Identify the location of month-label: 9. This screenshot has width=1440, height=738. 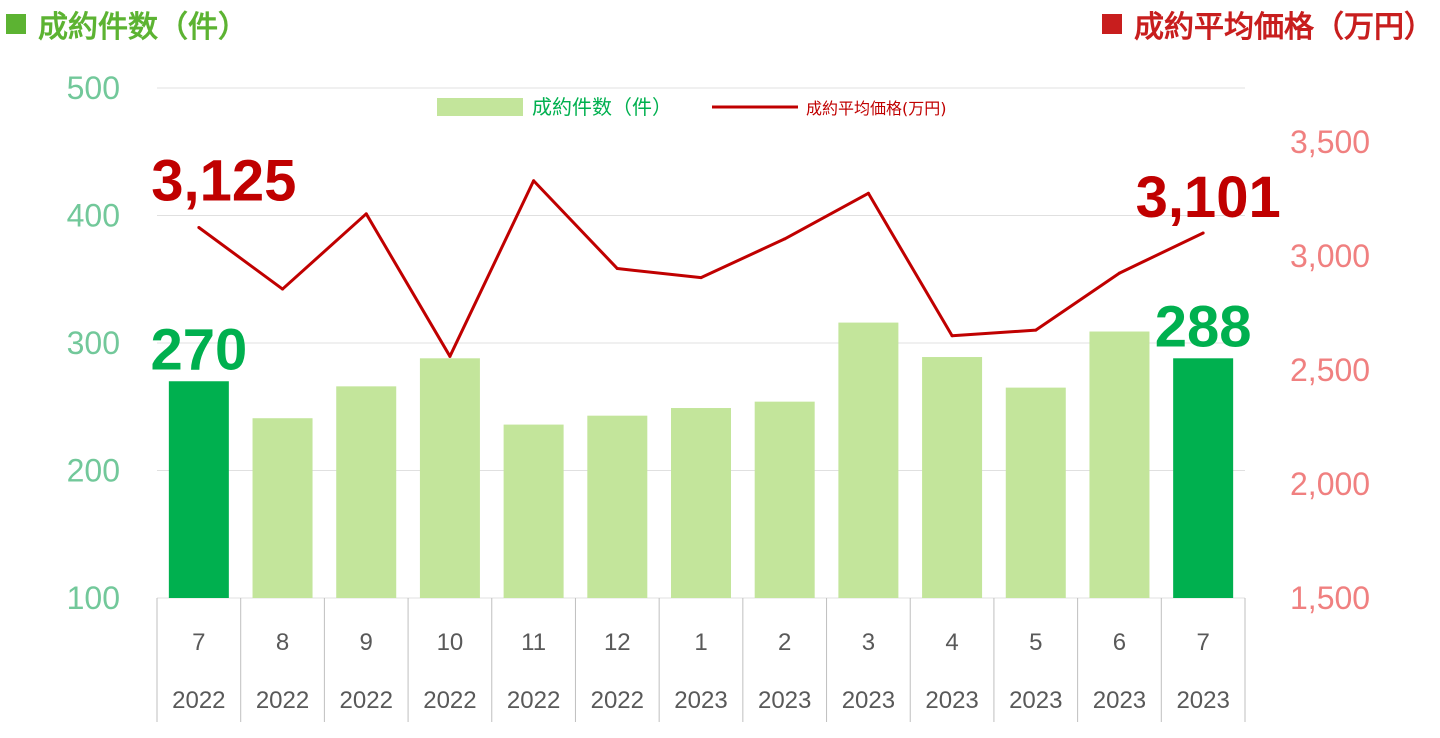
(366, 642).